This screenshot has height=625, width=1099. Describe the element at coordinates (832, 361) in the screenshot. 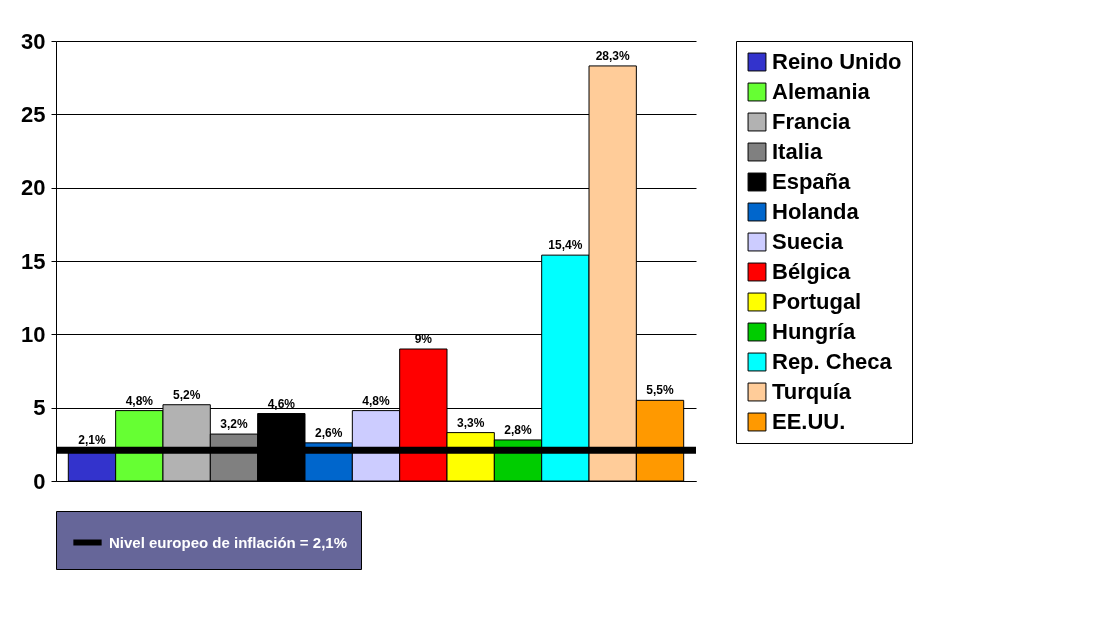

I see `legend-label: Rep. Checa` at that location.